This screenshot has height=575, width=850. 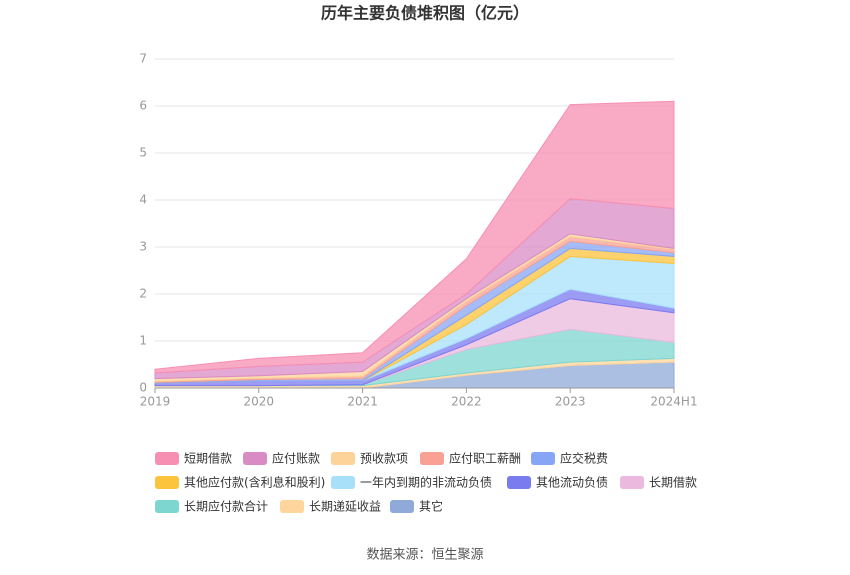 What do you see at coordinates (143, 388) in the screenshot?
I see `y-tick-label: 0` at bounding box center [143, 388].